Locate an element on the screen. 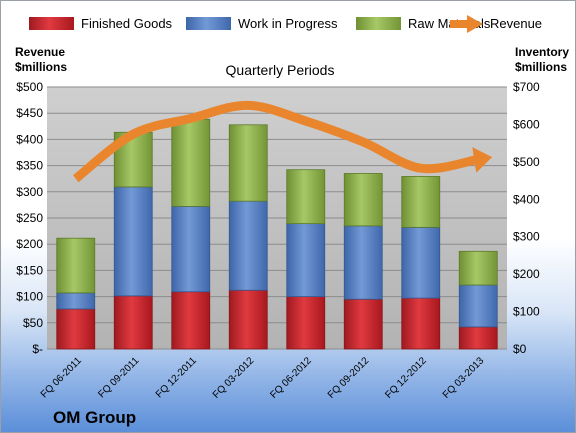  x-tick-label: FQ 09-2011 is located at coordinates (118, 377).